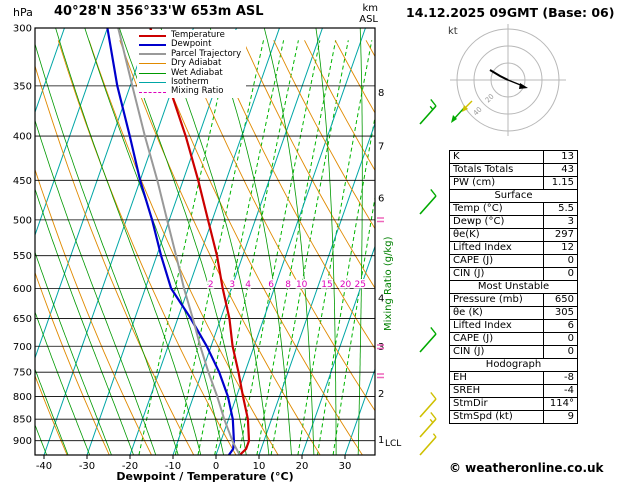 The width and height of the screenshot is (629, 486). What do you see at coordinates (381, 394) in the screenshot?
I see `km-tick-label: 2` at bounding box center [381, 394].